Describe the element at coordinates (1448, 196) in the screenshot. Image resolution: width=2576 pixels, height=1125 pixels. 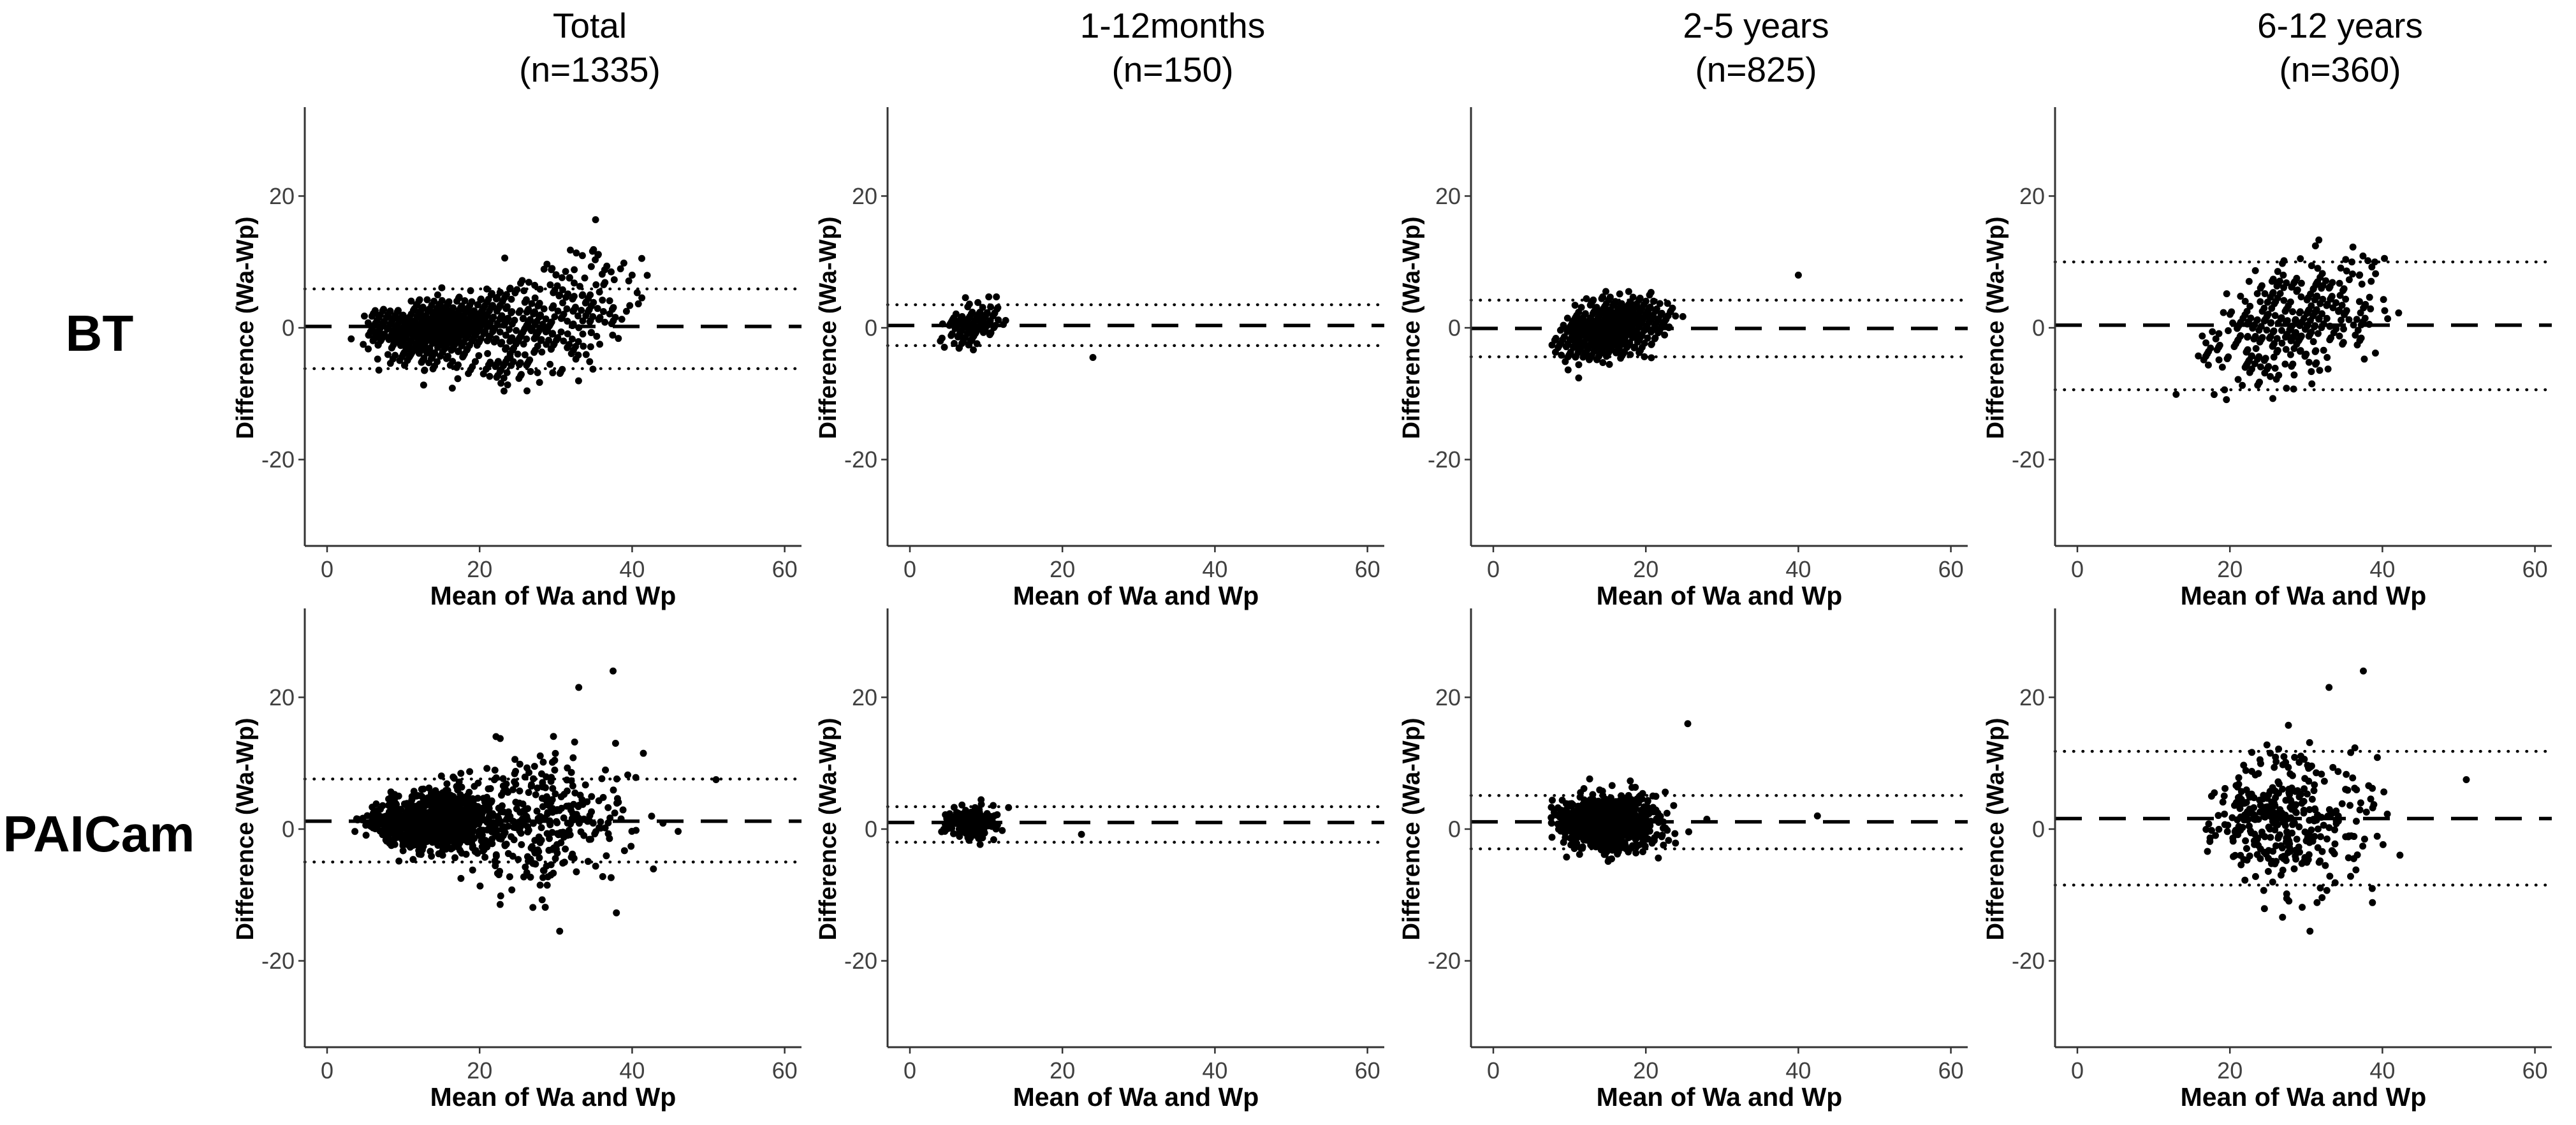
I see `y-tick-label: 20` at that location.